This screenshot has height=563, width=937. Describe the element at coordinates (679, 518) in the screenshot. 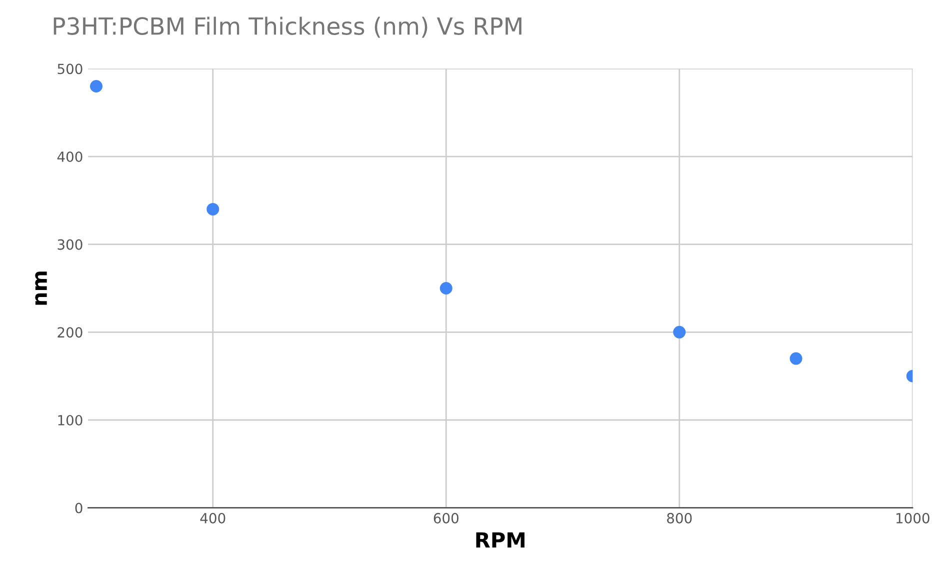

I see `x-tick-label: 800` at that location.